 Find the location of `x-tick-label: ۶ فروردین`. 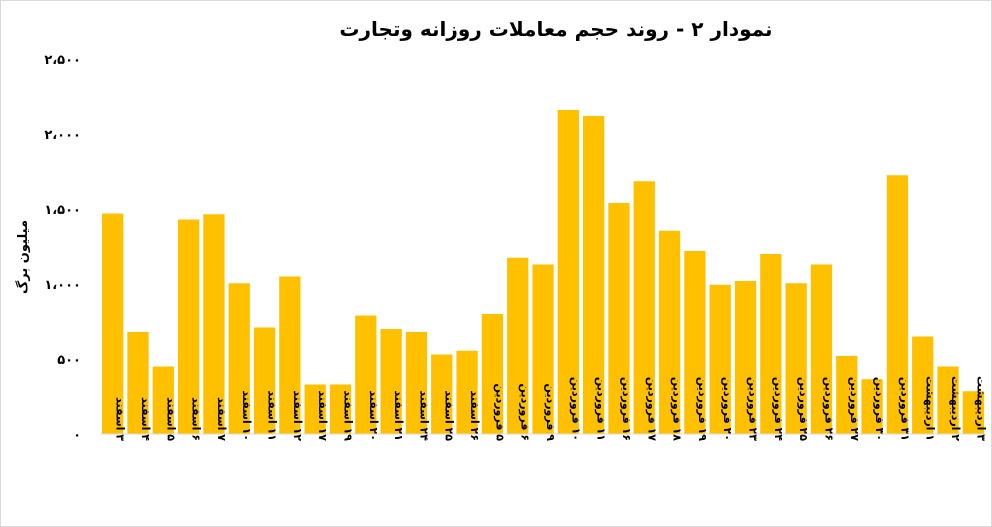

x-tick-label: ۶ فروردین is located at coordinates (525, 412).